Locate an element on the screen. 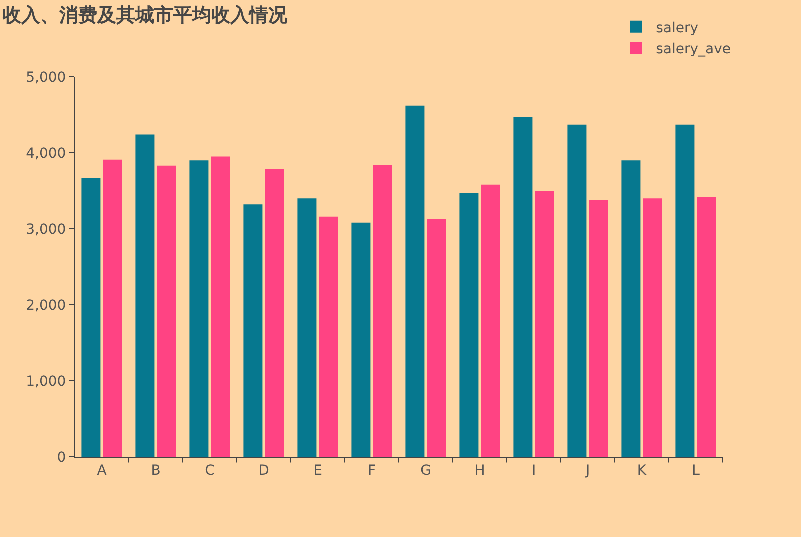  x-tick-label: K is located at coordinates (642, 470).